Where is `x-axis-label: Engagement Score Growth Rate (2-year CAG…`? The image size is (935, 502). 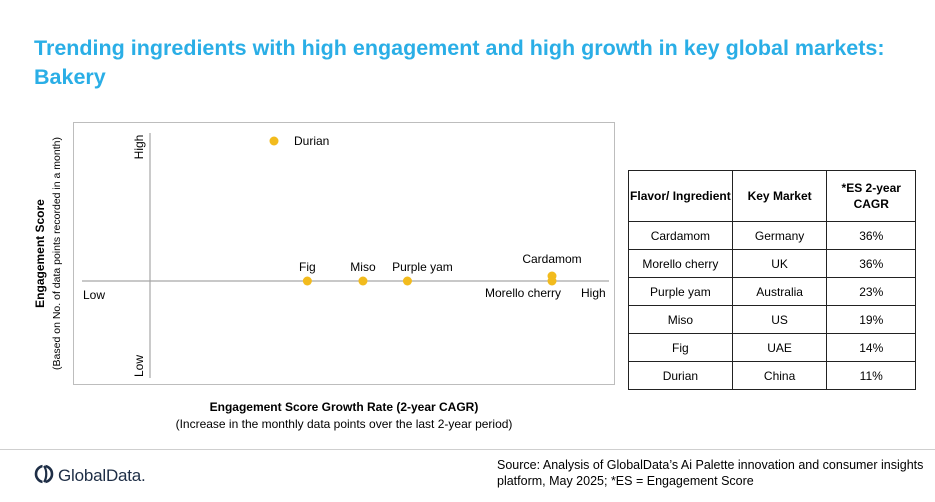 x-axis-label: Engagement Score Growth Rate (2-year CAG… is located at coordinates (344, 407).